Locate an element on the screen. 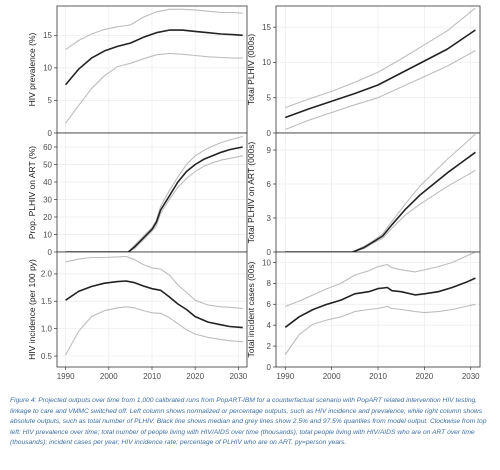 Image resolution: width=500 pixels, height=470 pixels. chart-panel-4: 0 3 6 9 Total PLHIV on ART (000s) is located at coordinates (363, 194).